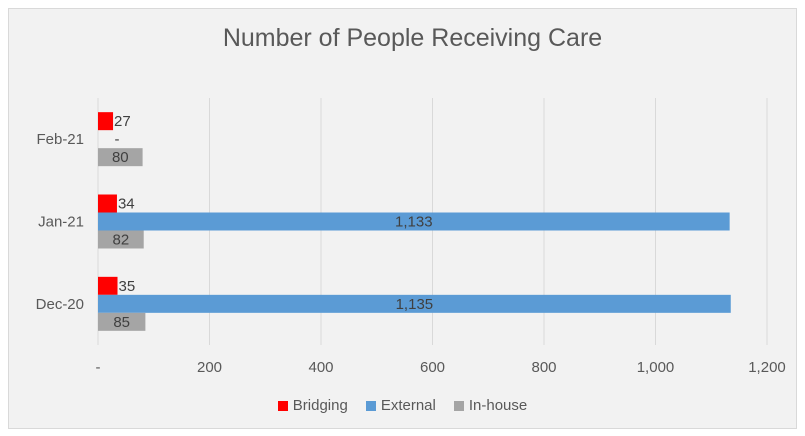  What do you see at coordinates (209, 367) in the screenshot?
I see `x-tick-label: 200` at bounding box center [209, 367].